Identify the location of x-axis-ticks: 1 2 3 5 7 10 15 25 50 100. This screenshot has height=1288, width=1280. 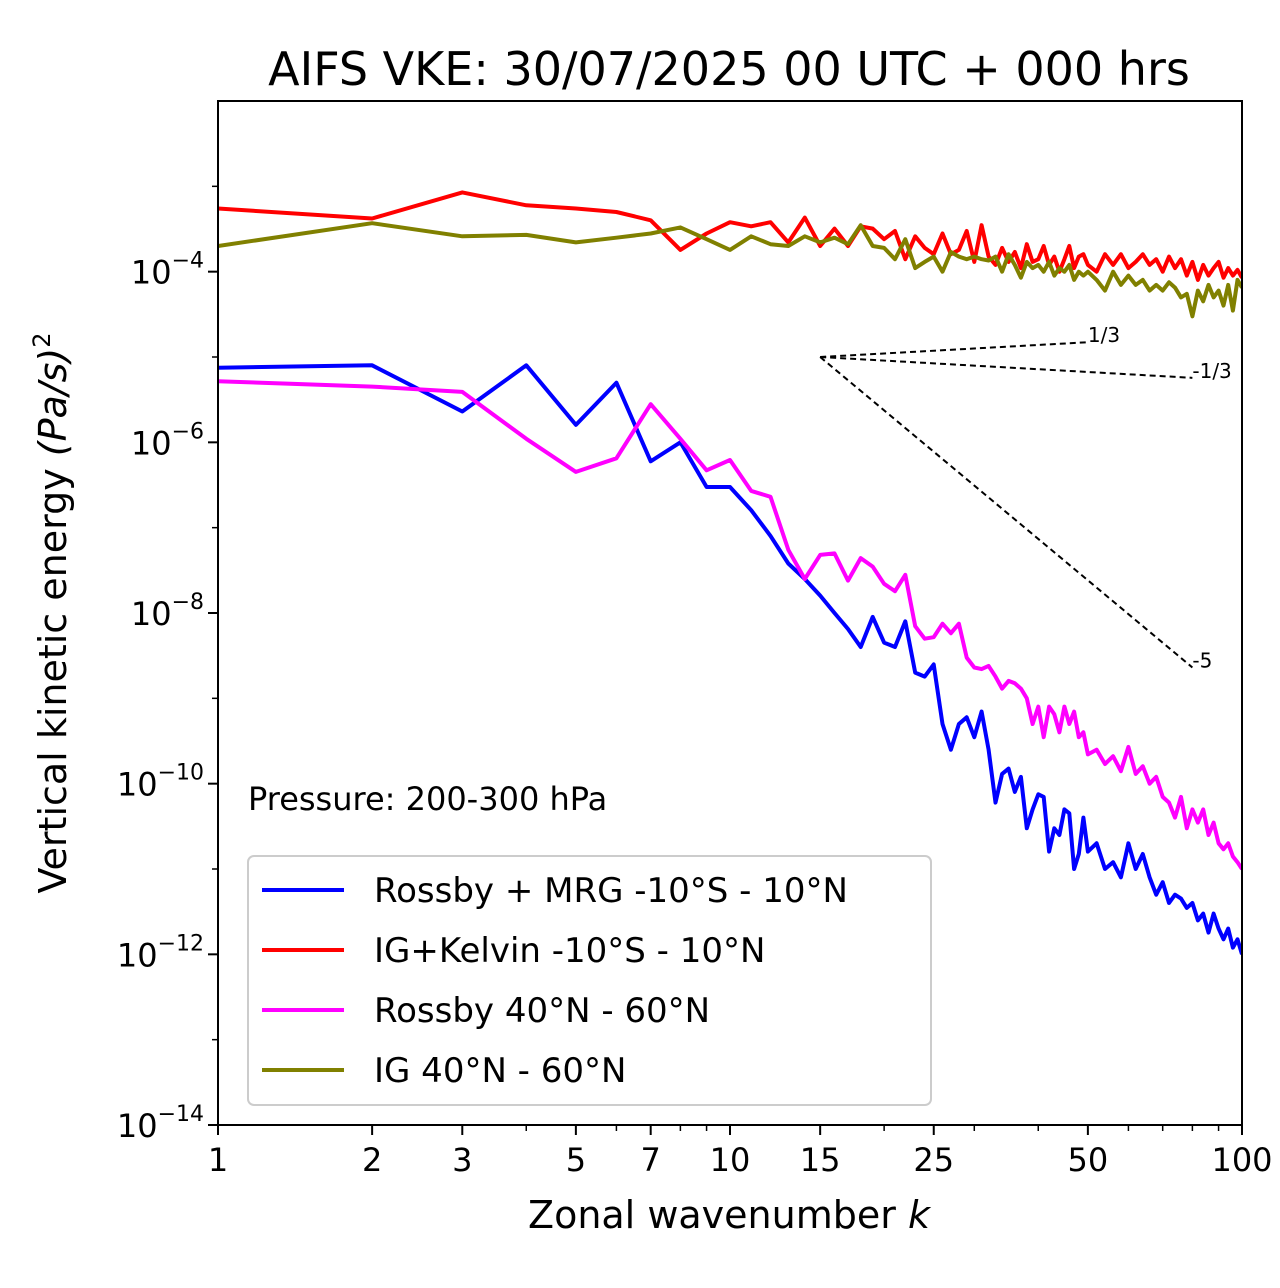
(740, 1152).